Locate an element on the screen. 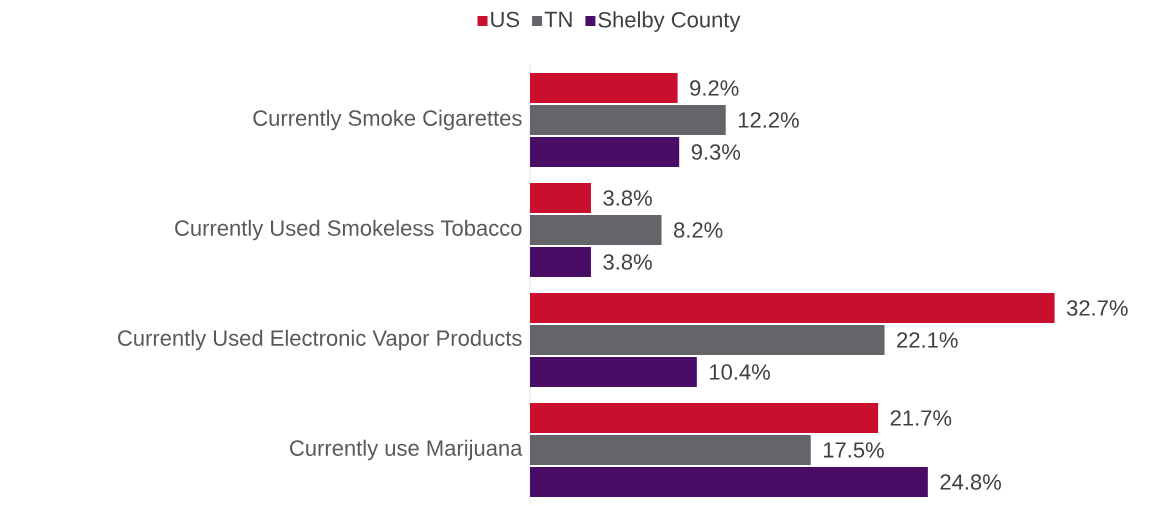 The image size is (1168, 506). y-tick-label: Currently Used Smokeless Tobacco is located at coordinates (348, 230).